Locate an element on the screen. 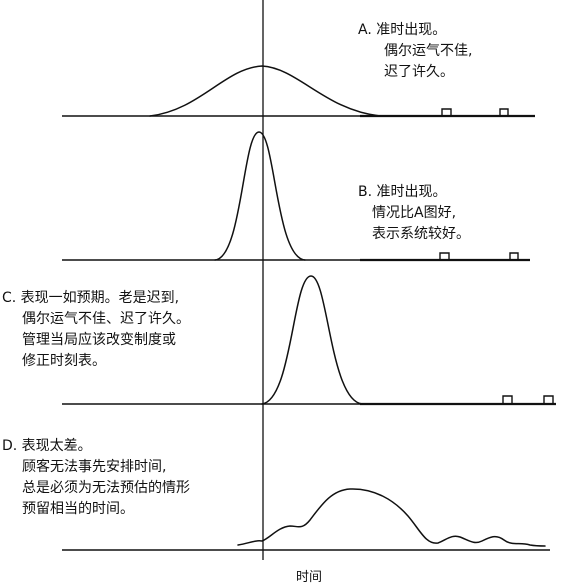  panel-a-plot is located at coordinates (298, 91).